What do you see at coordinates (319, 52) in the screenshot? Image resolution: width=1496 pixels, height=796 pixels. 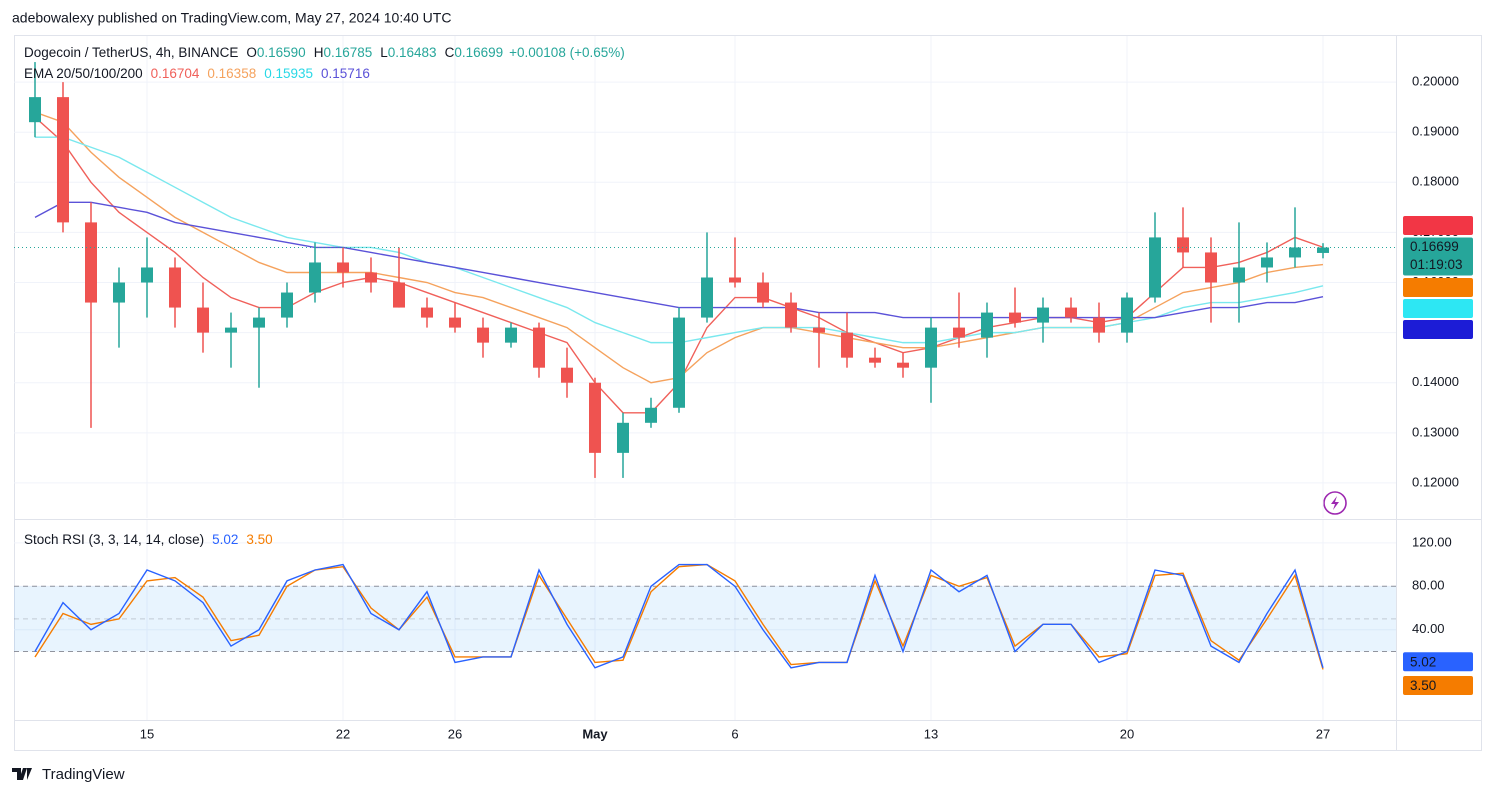 I see `legend-item: H` at bounding box center [319, 52].